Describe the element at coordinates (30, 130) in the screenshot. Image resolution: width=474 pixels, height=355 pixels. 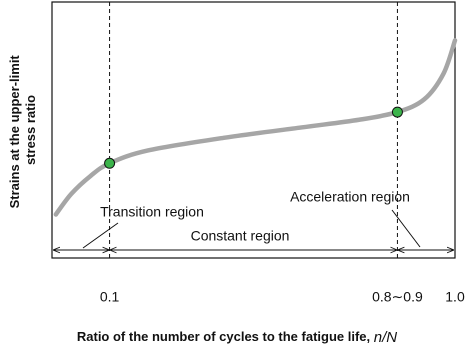
I see `y-axis-label-line: stress ratio` at that location.